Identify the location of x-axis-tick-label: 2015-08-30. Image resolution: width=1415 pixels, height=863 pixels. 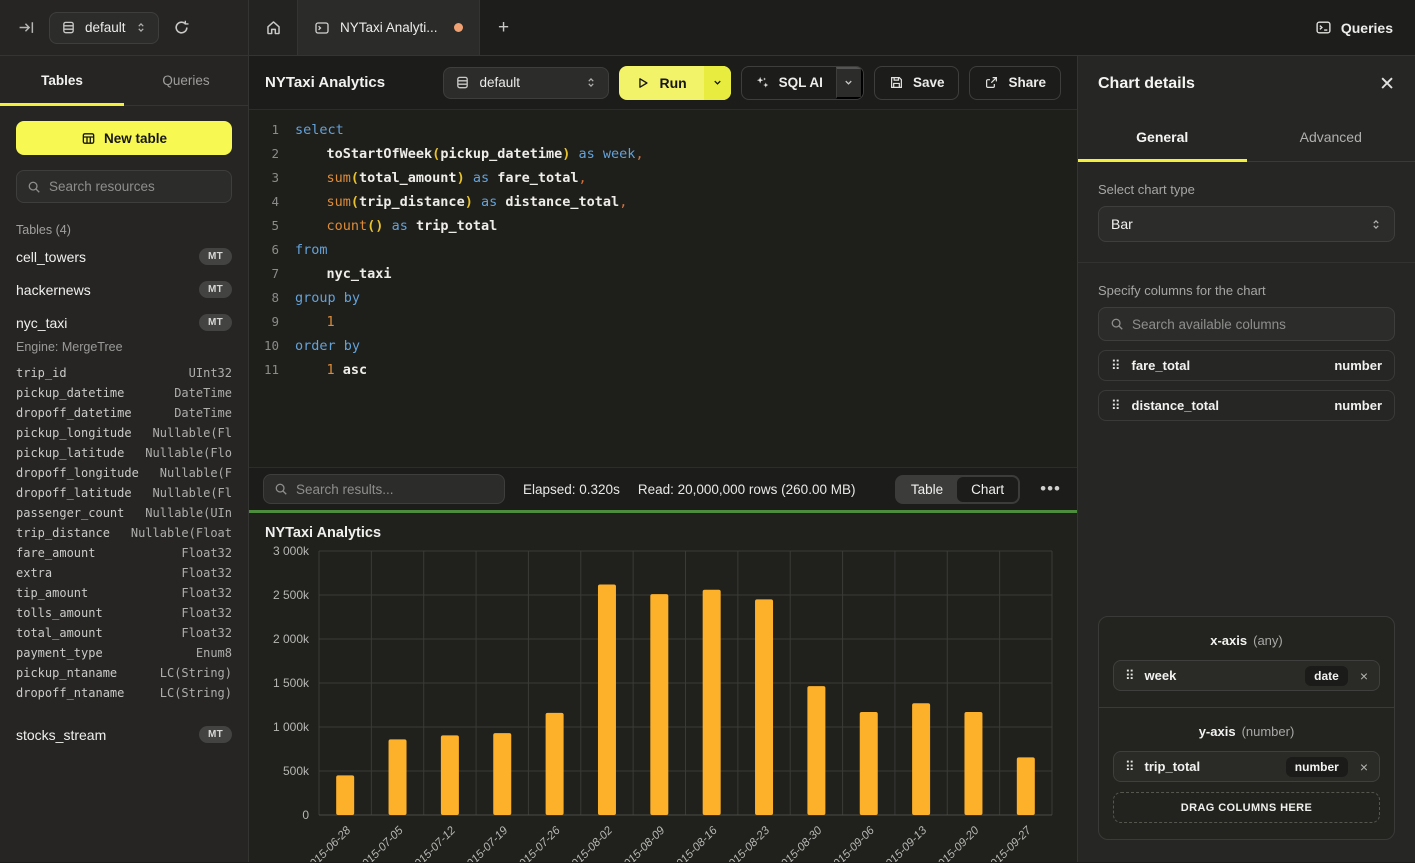
(799, 843).